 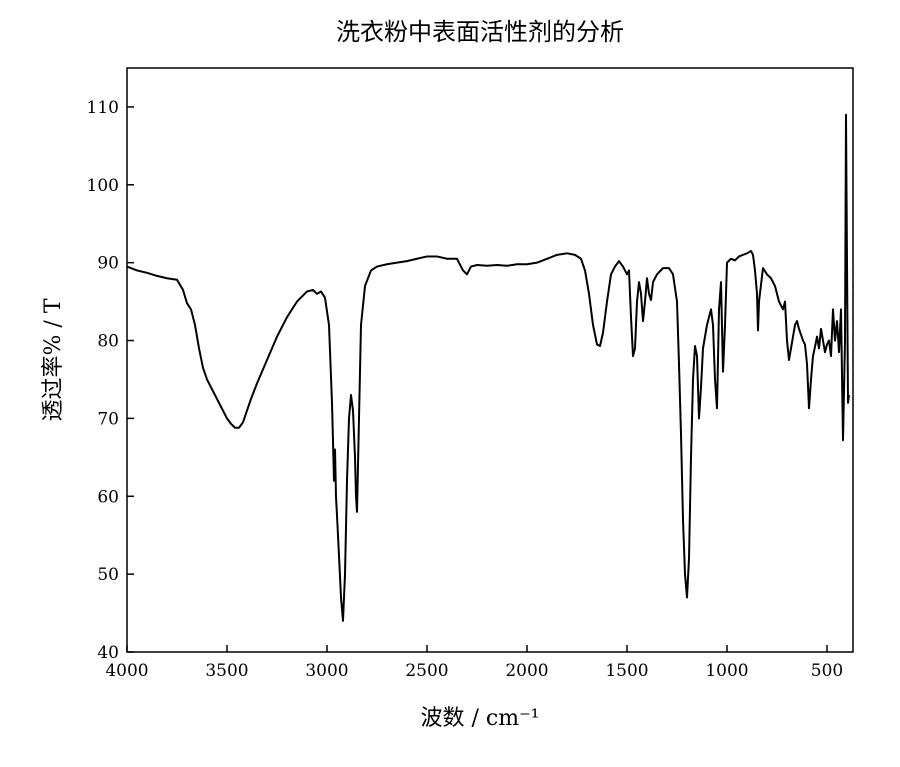 What do you see at coordinates (827, 671) in the screenshot?
I see `x-tick-label: 500` at bounding box center [827, 671].